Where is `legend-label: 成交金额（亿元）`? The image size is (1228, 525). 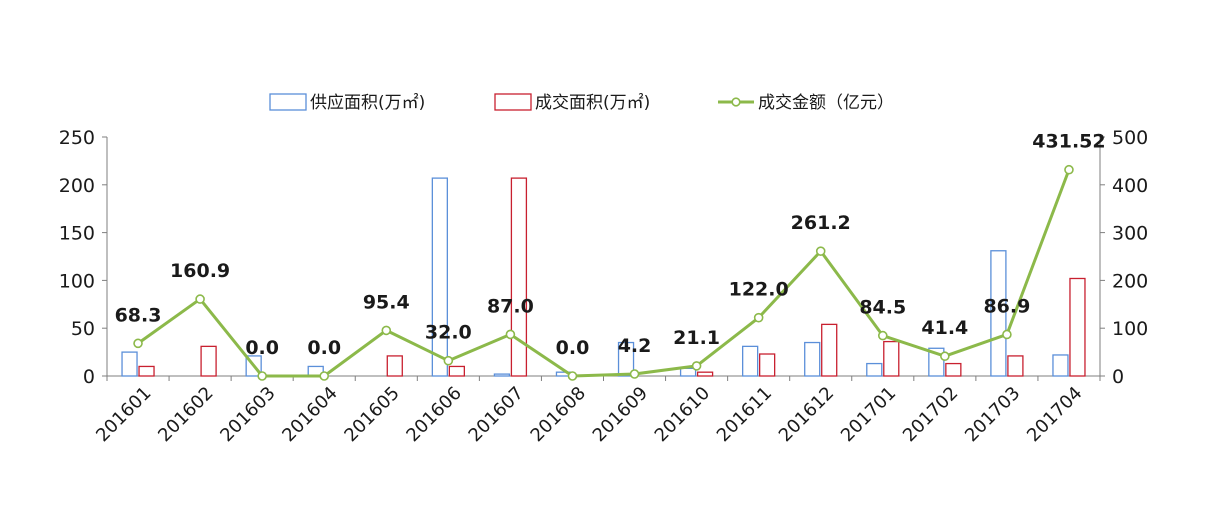 legend-label: 成交金额（亿元） is located at coordinates (826, 103).